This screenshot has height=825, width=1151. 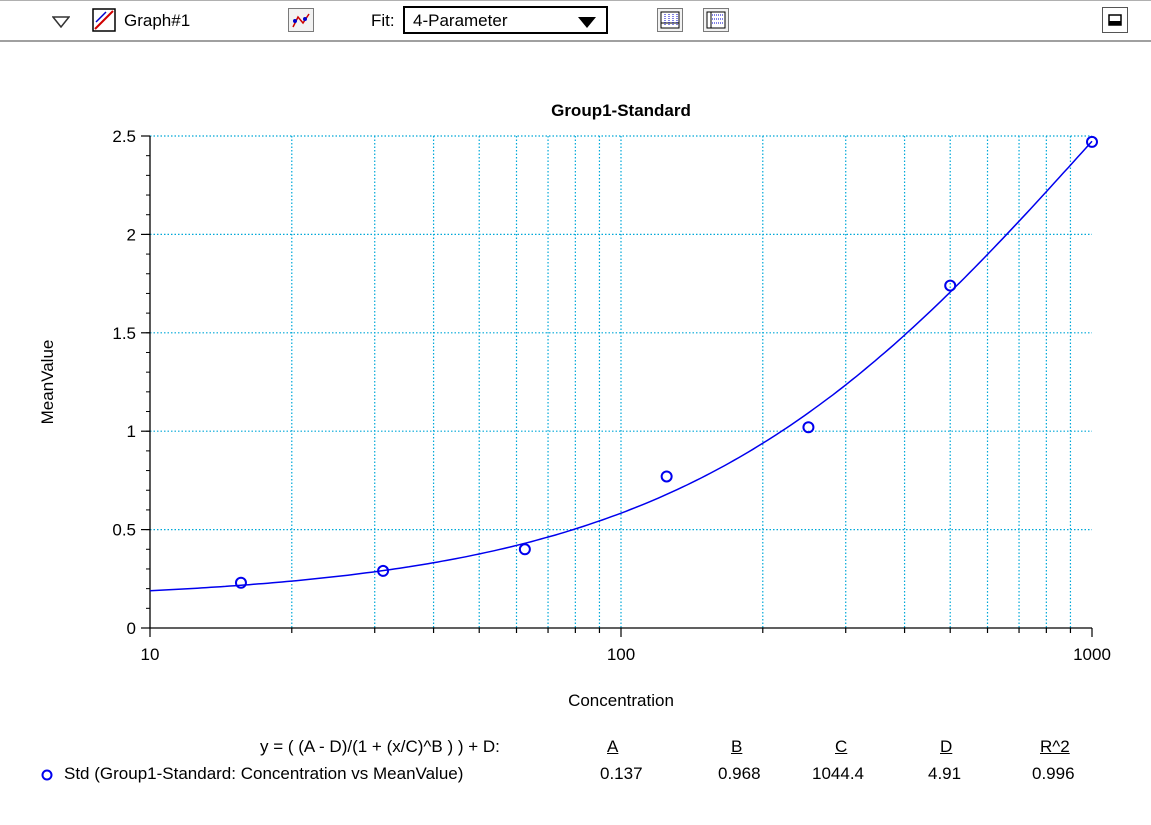 I want to click on horizontal-grid-icon, so click(x=670, y=20).